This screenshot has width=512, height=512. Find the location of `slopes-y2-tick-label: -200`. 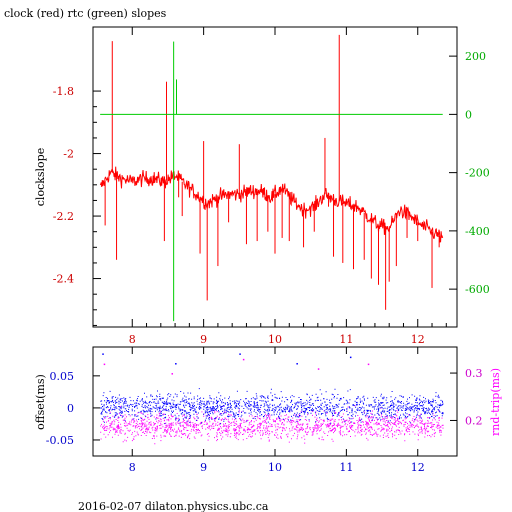

slopes-y2-tick-label: -200 is located at coordinates (477, 173).